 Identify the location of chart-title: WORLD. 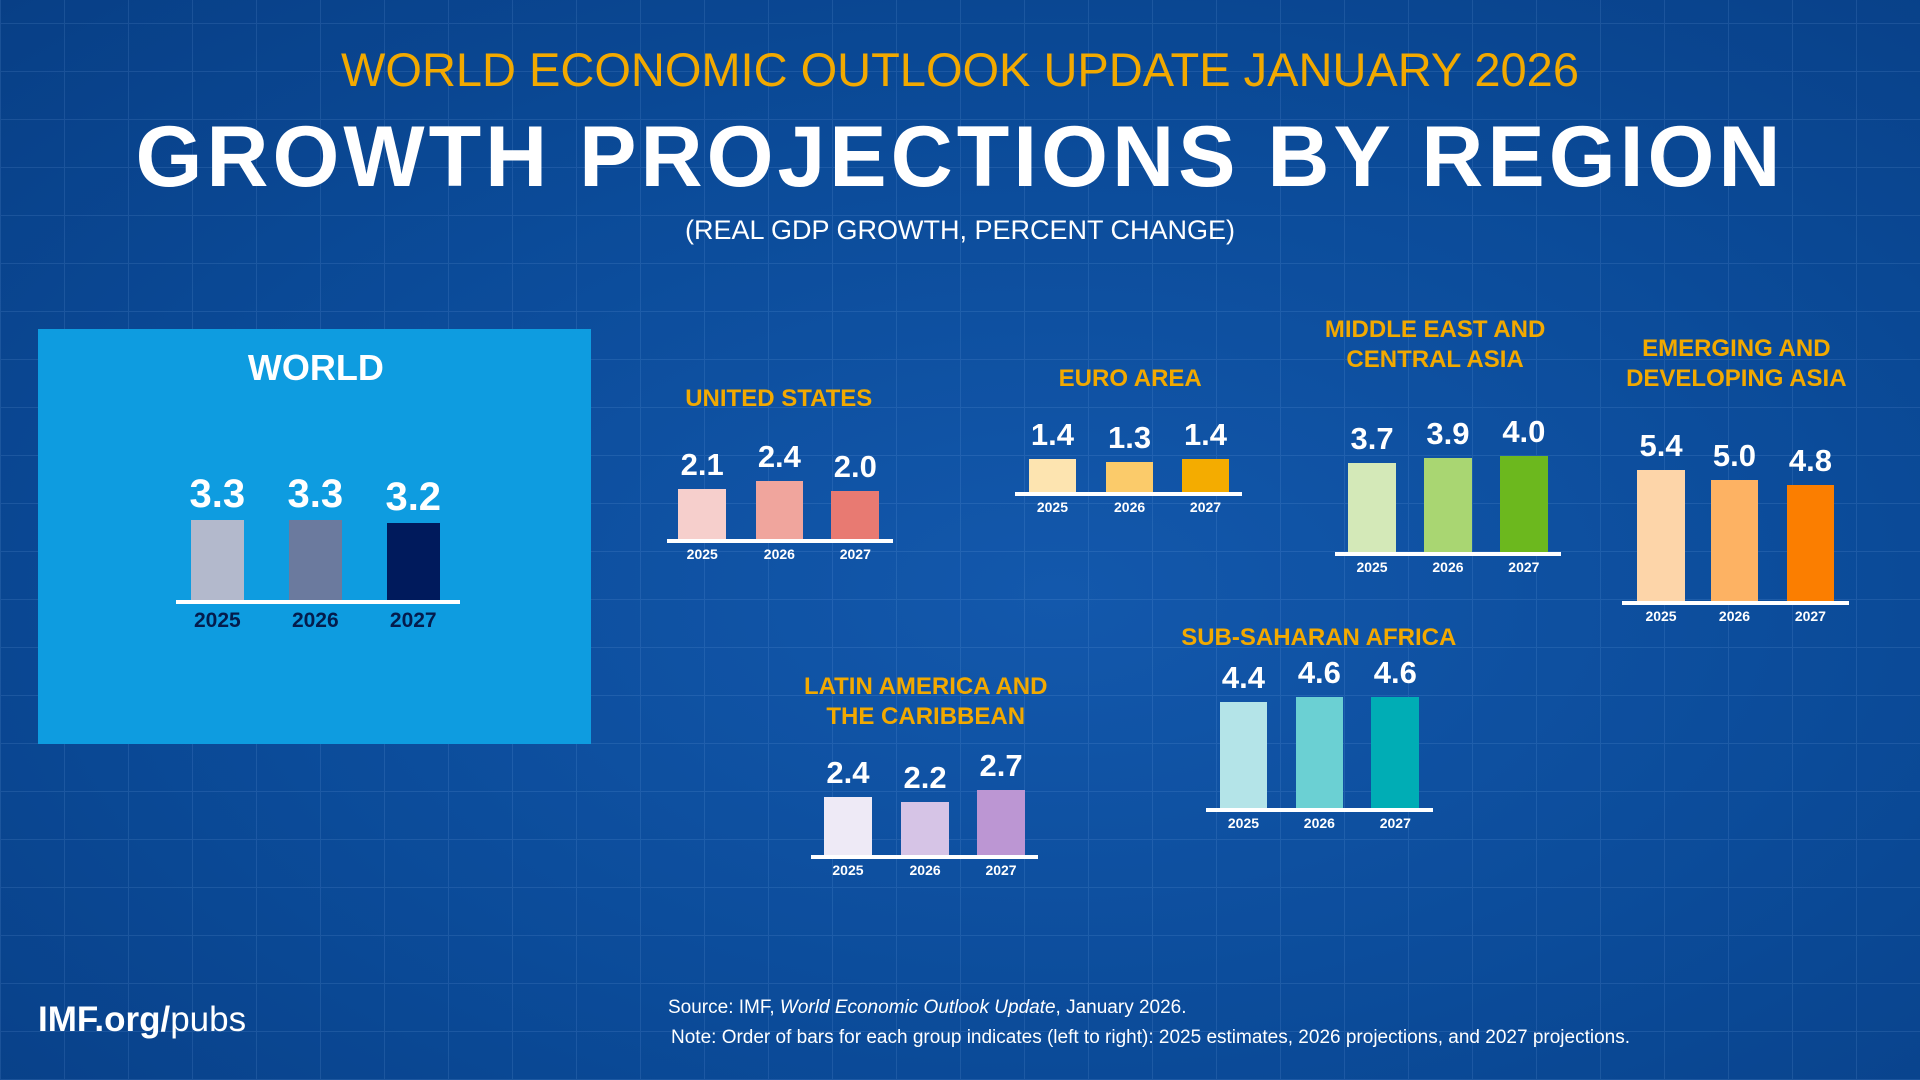
(315, 367).